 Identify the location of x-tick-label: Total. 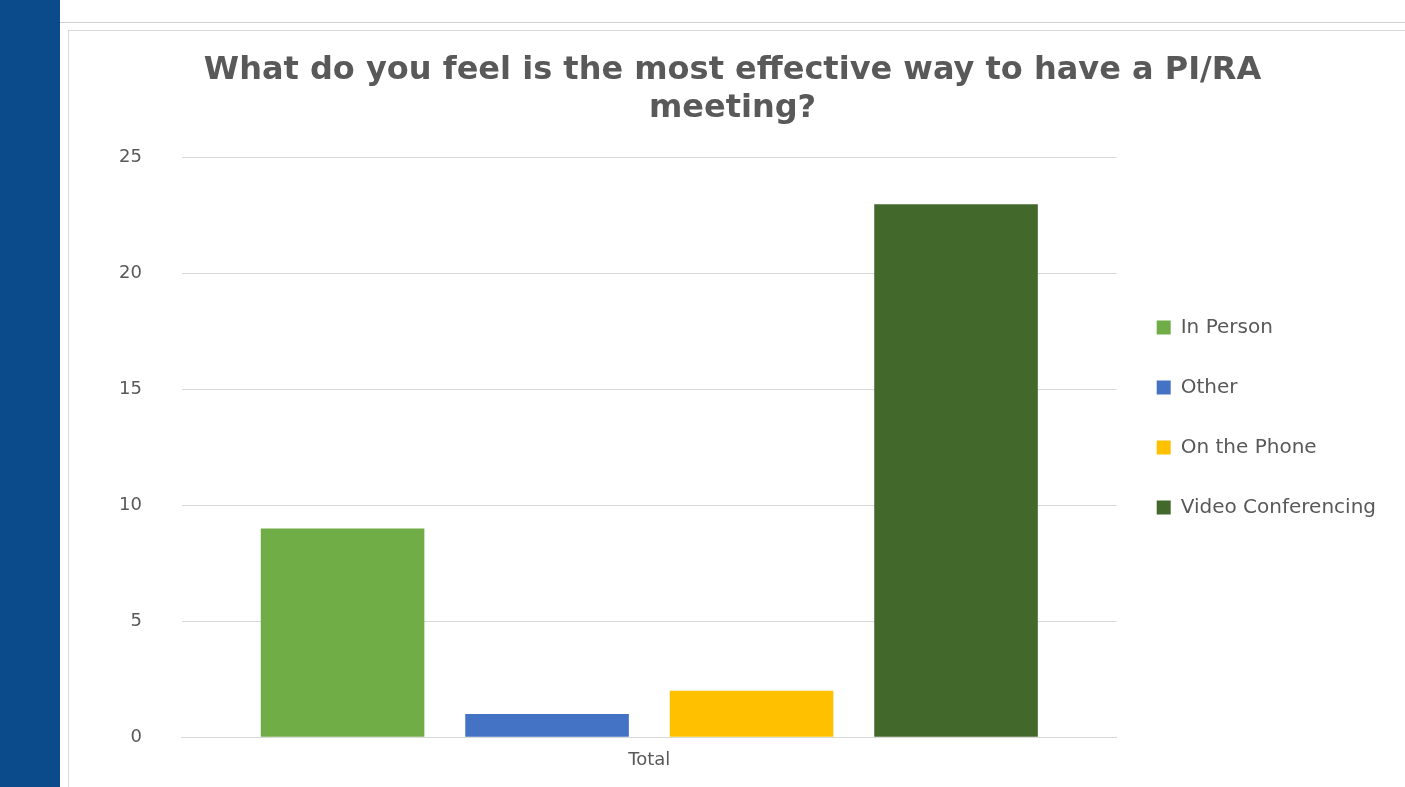
(649, 758).